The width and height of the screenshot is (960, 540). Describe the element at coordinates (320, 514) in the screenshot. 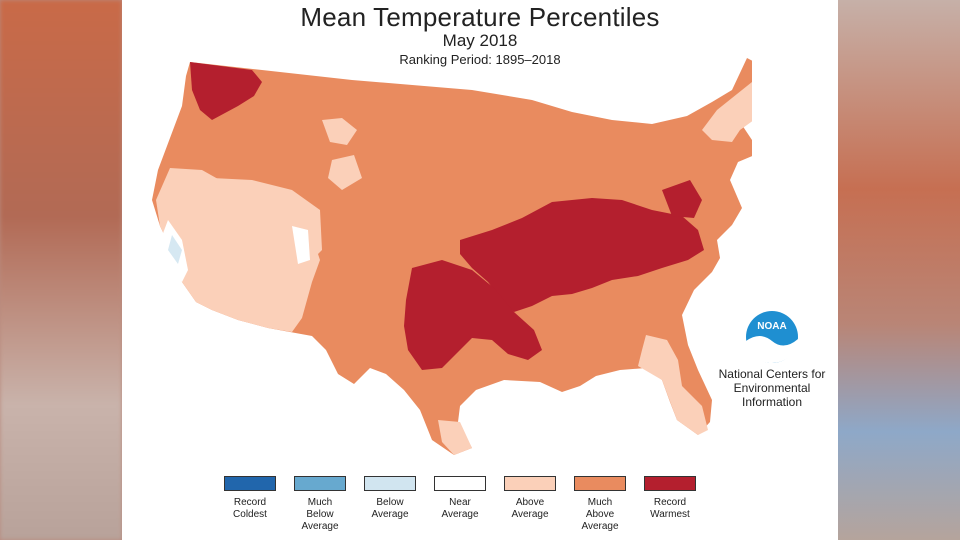

I see `legend-label: Much Below Average` at that location.